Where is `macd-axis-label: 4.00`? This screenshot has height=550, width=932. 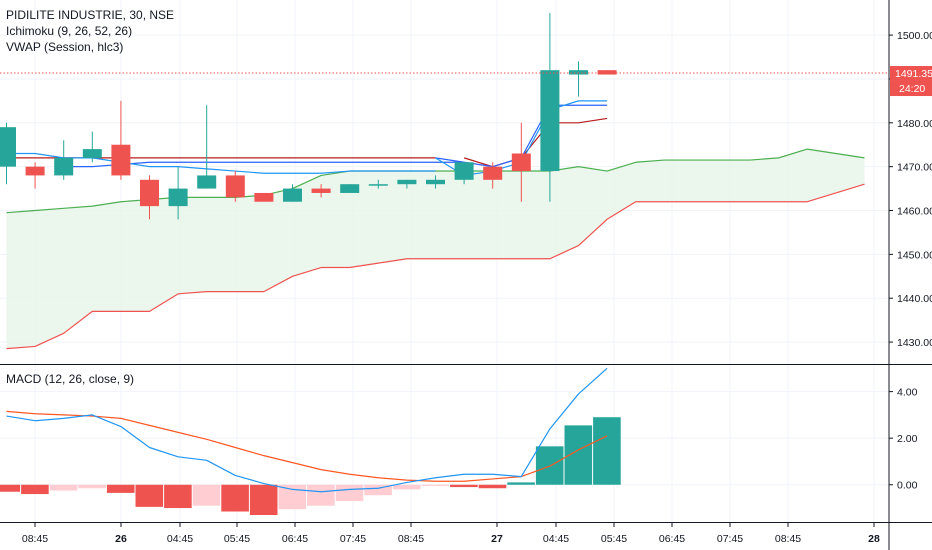
macd-axis-label: 4.00 is located at coordinates (907, 393).